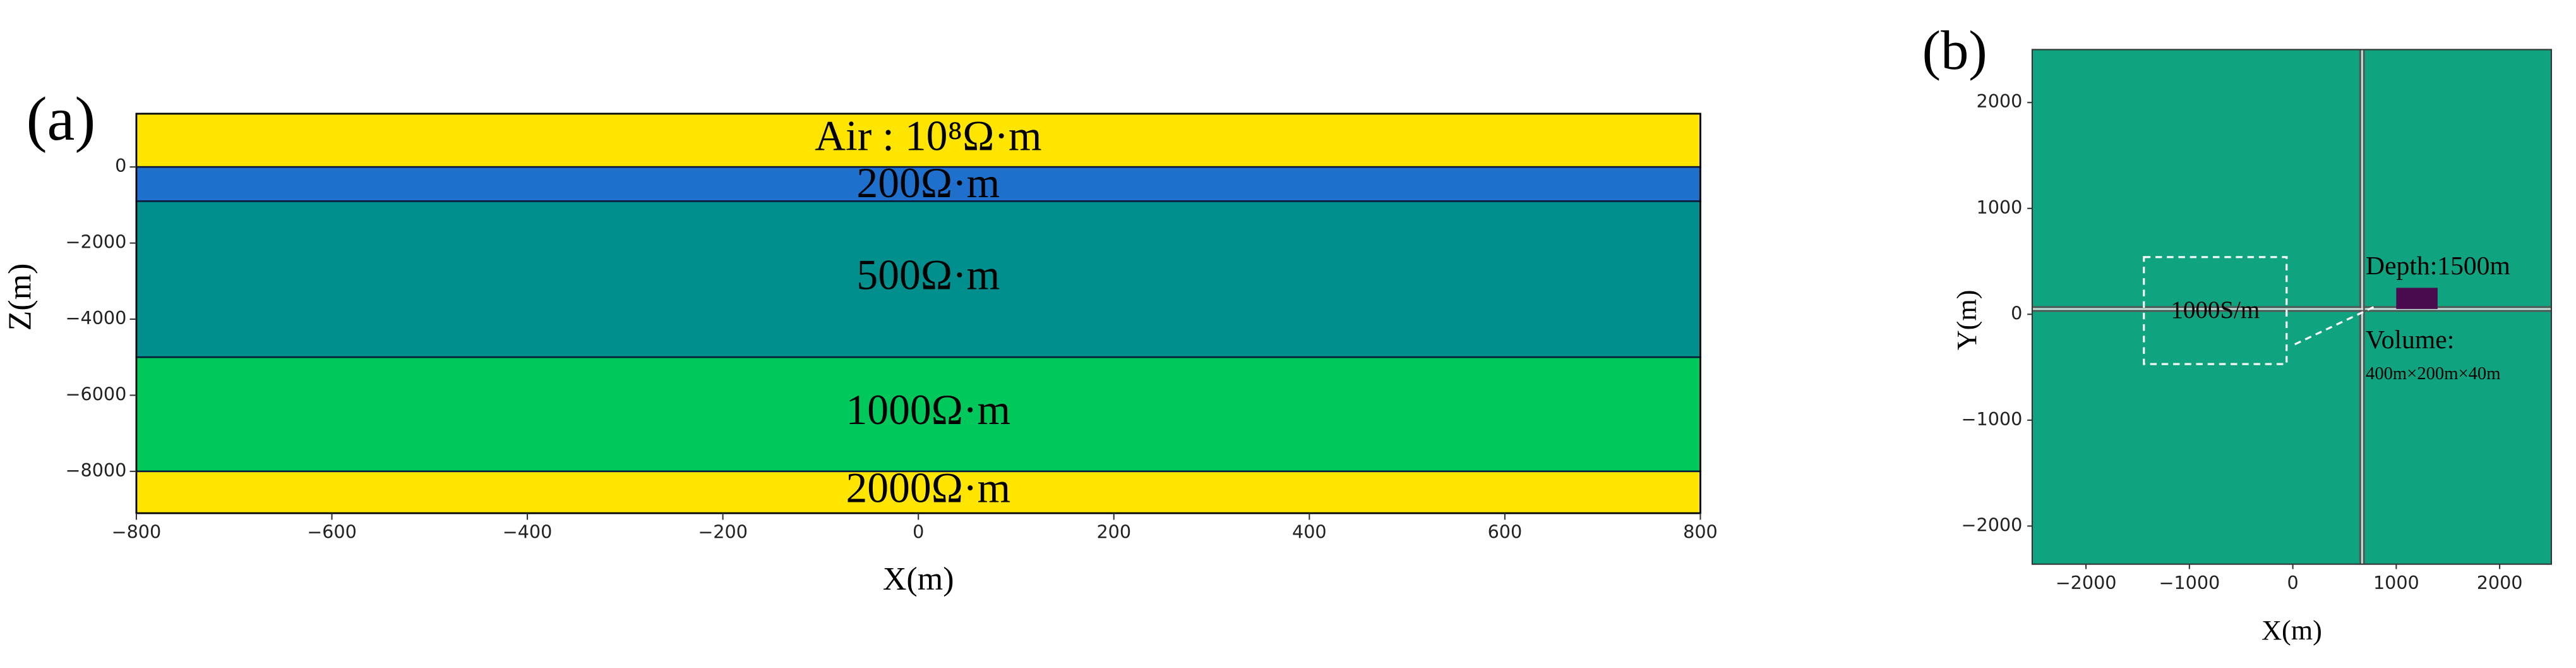 The image size is (2576, 668). What do you see at coordinates (61, 120) in the screenshot?
I see `panel-label: (a)` at bounding box center [61, 120].